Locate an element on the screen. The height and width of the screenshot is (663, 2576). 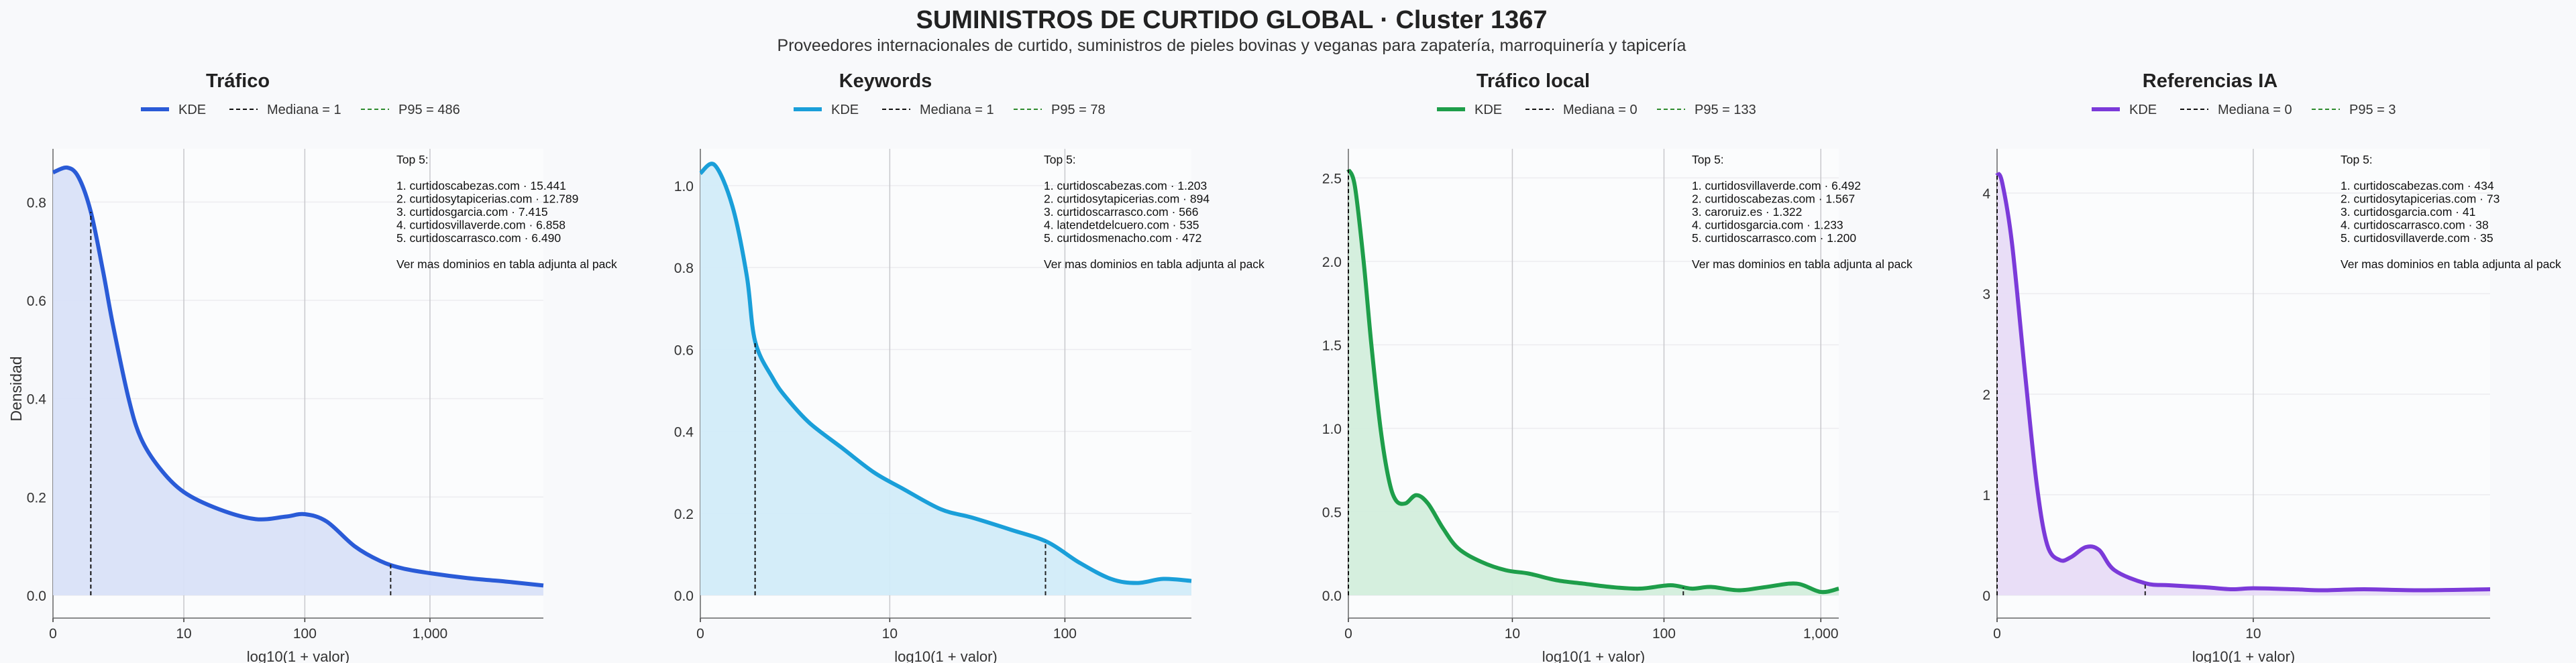
annotation-line: 4. latendetdelcuero.com · 535 is located at coordinates (1121, 225).